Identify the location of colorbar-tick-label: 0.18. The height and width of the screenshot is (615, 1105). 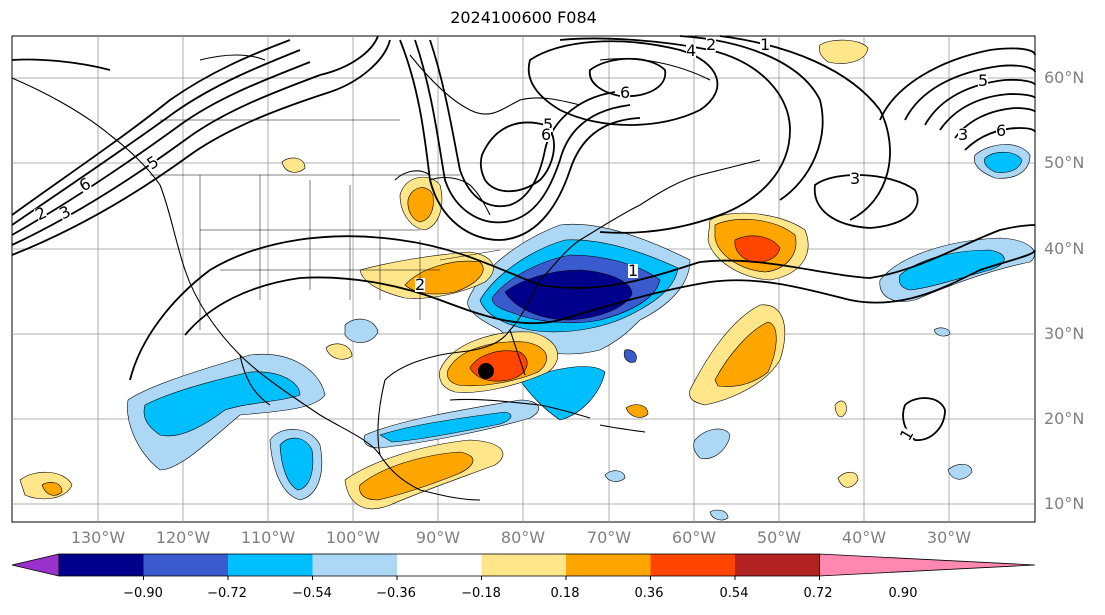
(565, 593).